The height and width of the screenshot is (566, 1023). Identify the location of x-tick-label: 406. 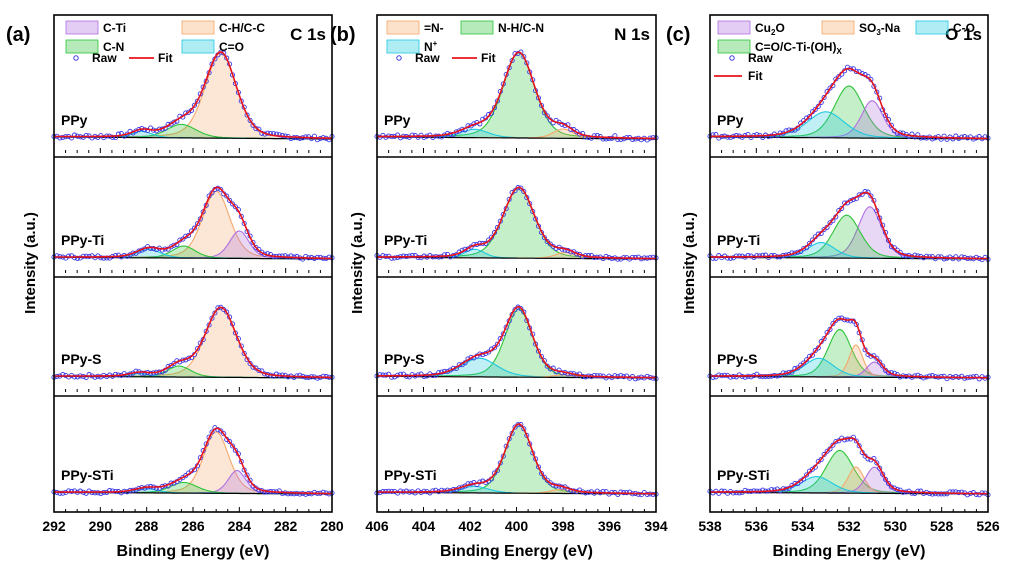
(377, 526).